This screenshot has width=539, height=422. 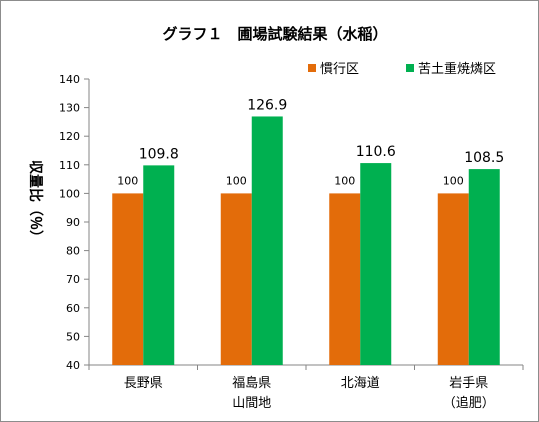 I want to click on y-tick-label: 60, so click(x=73, y=308).